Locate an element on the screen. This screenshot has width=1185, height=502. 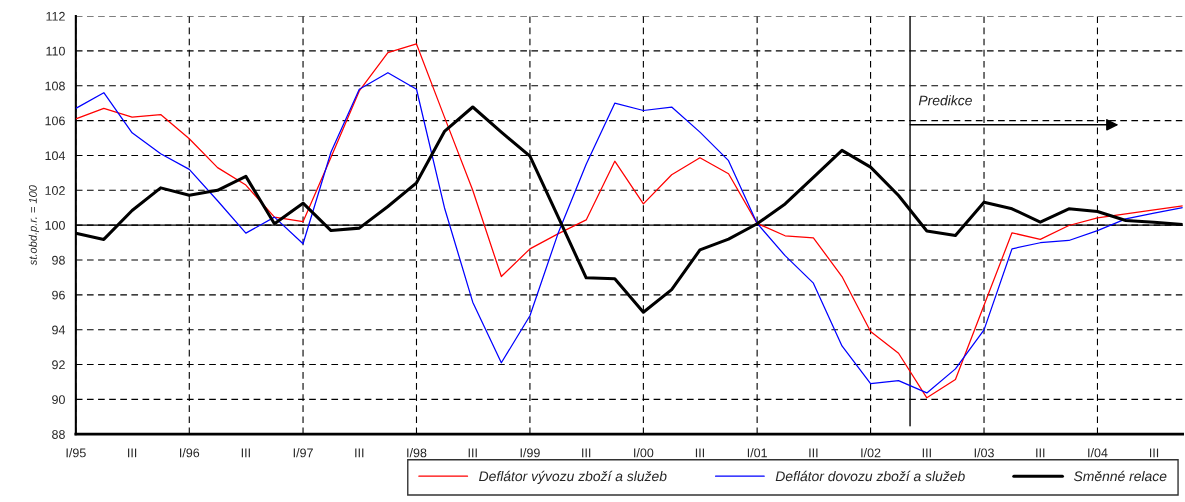
x-tick-label: I/02 is located at coordinates (871, 453).